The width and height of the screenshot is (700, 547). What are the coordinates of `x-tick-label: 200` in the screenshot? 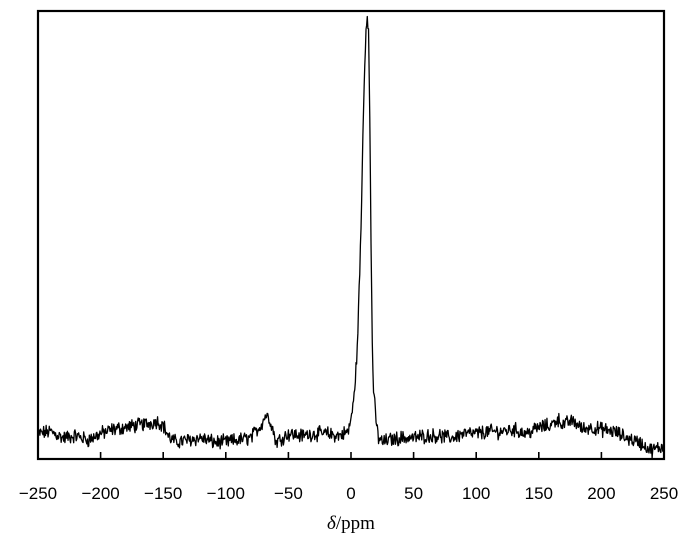 It's located at (601, 493).